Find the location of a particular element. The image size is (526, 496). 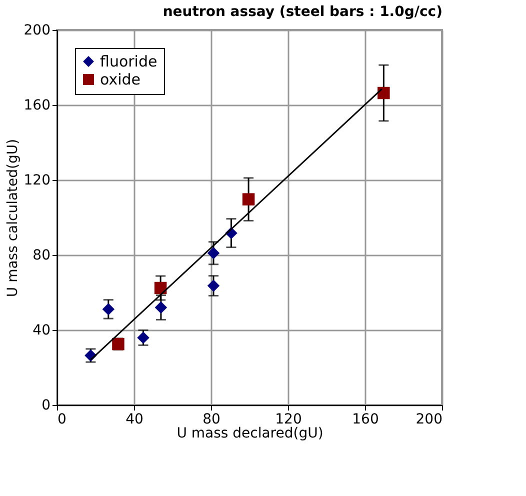

y-tick-label: 80 is located at coordinates (41, 256).